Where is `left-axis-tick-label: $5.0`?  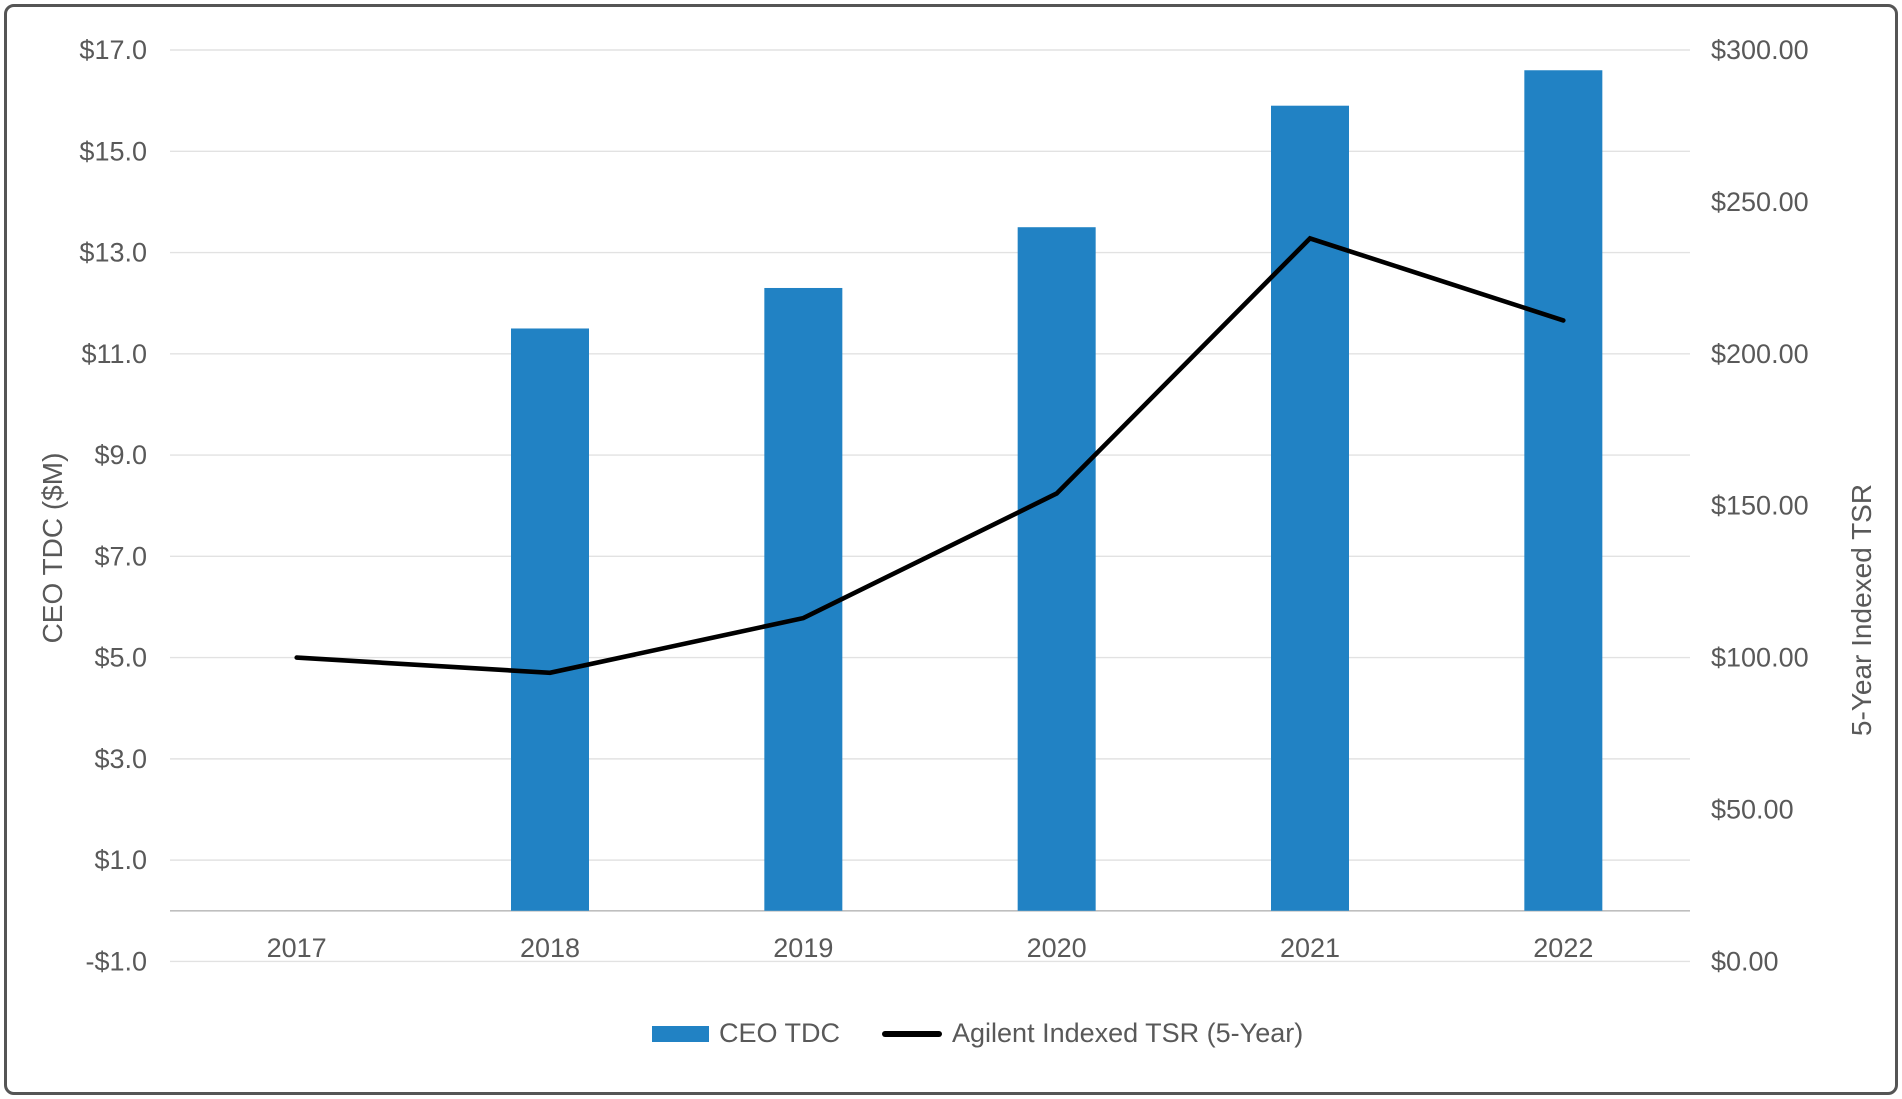
left-axis-tick-label: $5.0 is located at coordinates (120, 658).